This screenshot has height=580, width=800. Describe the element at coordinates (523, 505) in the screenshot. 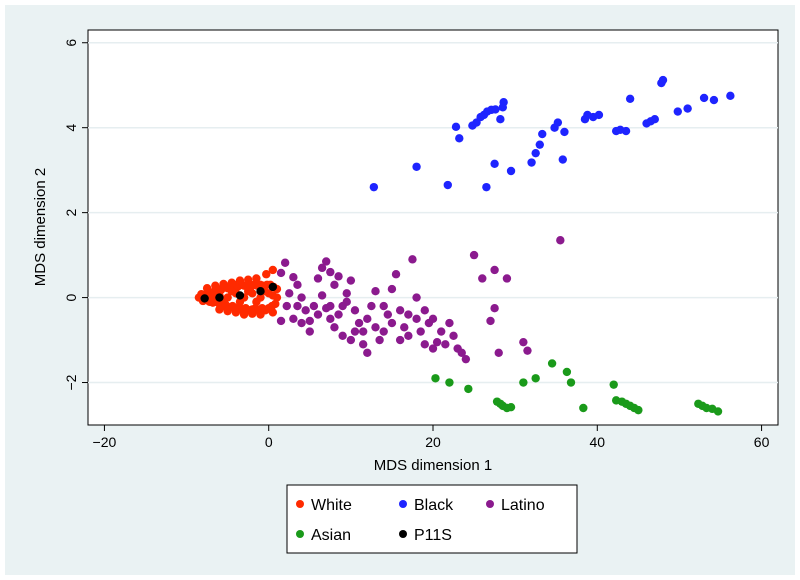

I see `legend-label-latino: Latino` at that location.